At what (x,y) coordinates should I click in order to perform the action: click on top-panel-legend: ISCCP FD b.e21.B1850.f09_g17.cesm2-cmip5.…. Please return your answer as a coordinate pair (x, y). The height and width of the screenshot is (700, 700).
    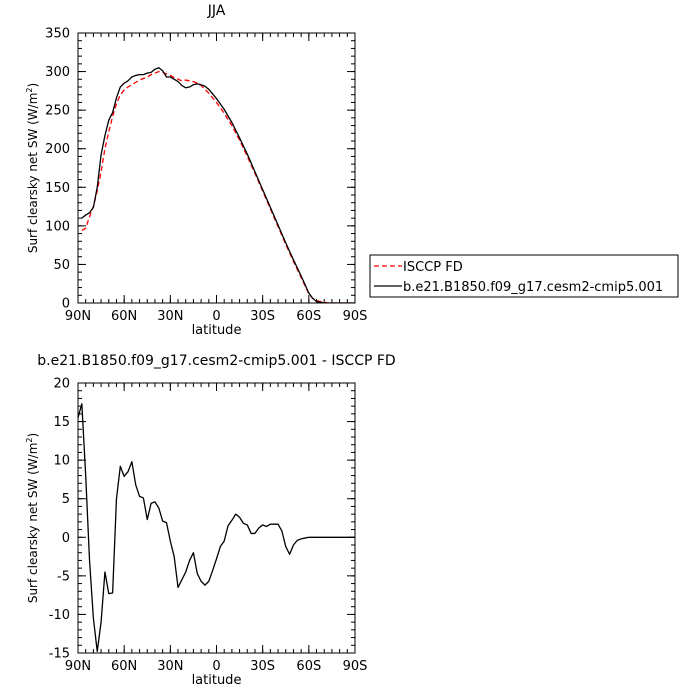
    Looking at the image, I should click on (524, 276).